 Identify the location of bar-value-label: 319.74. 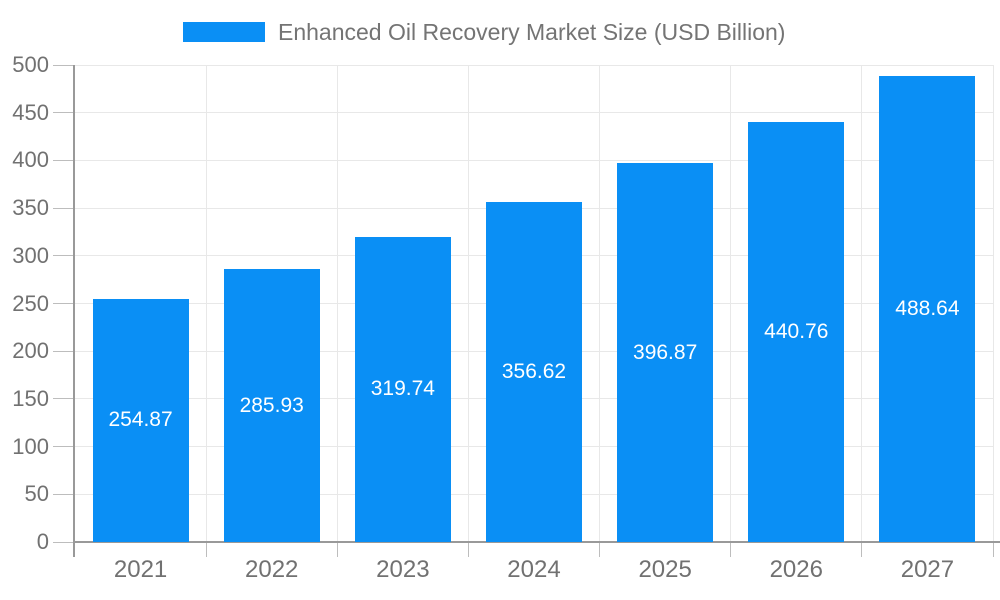
(402, 389).